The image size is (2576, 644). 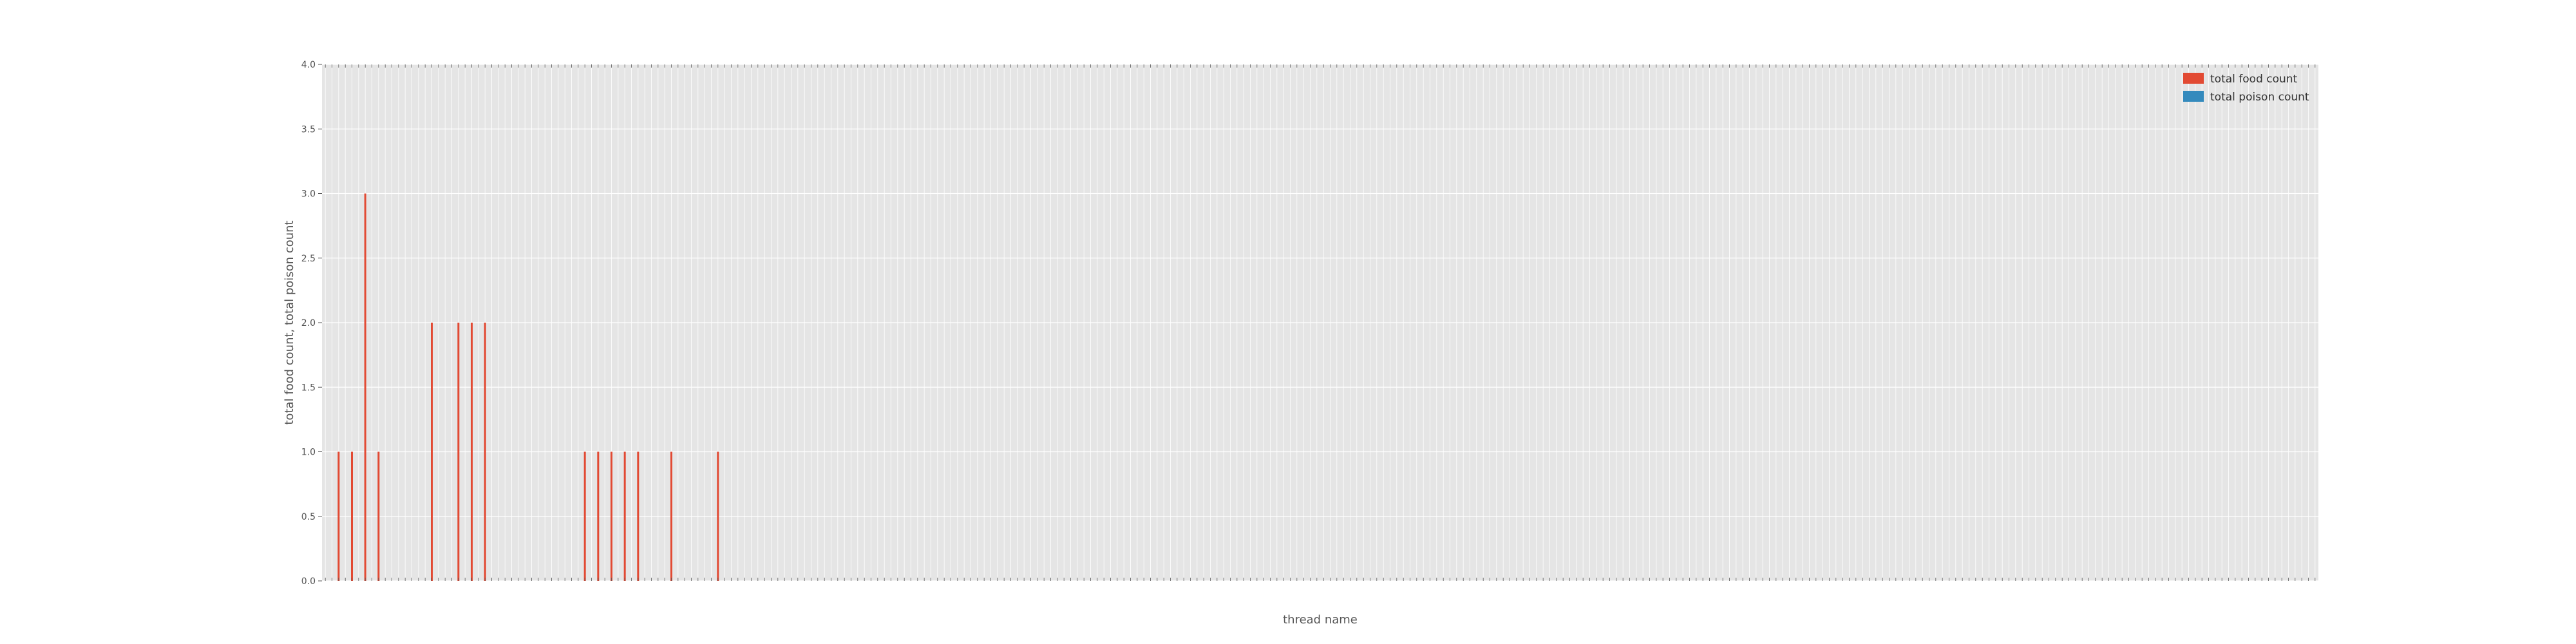 What do you see at coordinates (2194, 78) in the screenshot?
I see `legend-swatch-food` at bounding box center [2194, 78].